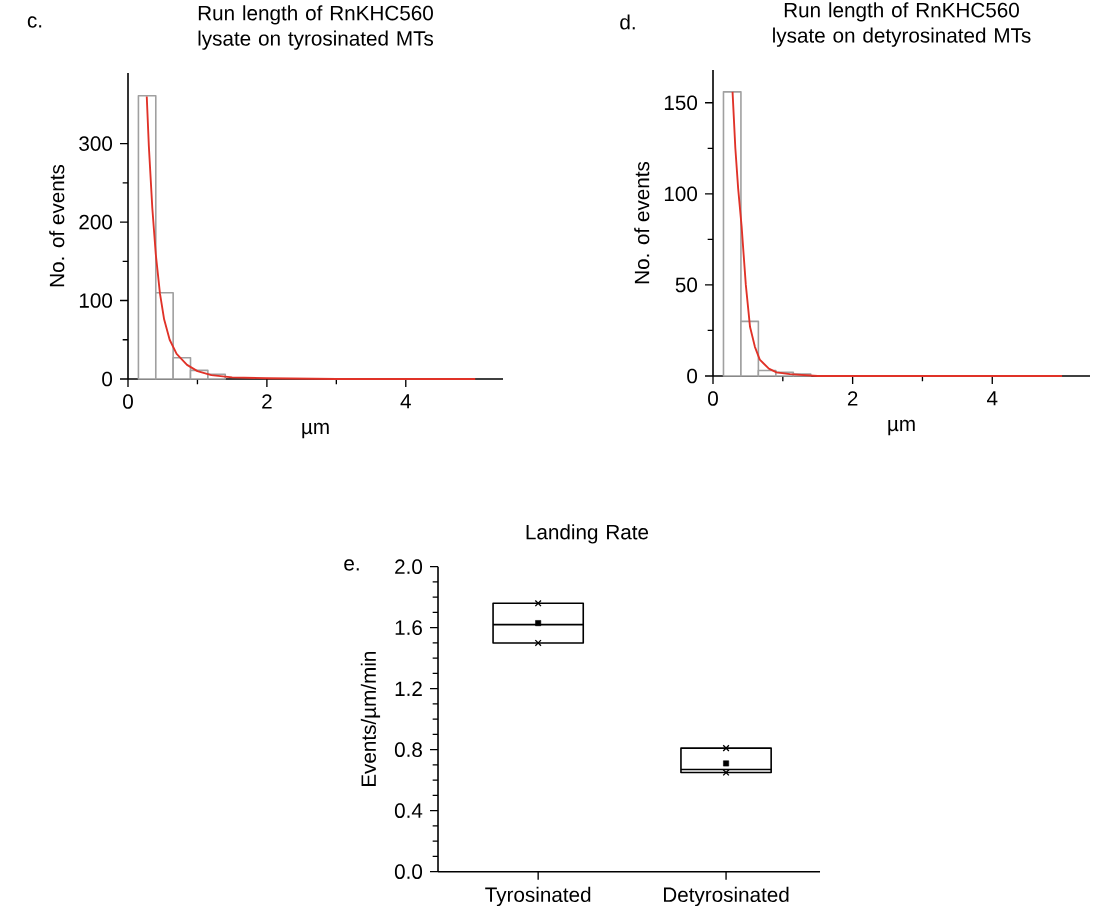 The width and height of the screenshot is (1117, 916). What do you see at coordinates (370, 719) in the screenshot?
I see `y-axis-title: Events/µm/min` at bounding box center [370, 719].